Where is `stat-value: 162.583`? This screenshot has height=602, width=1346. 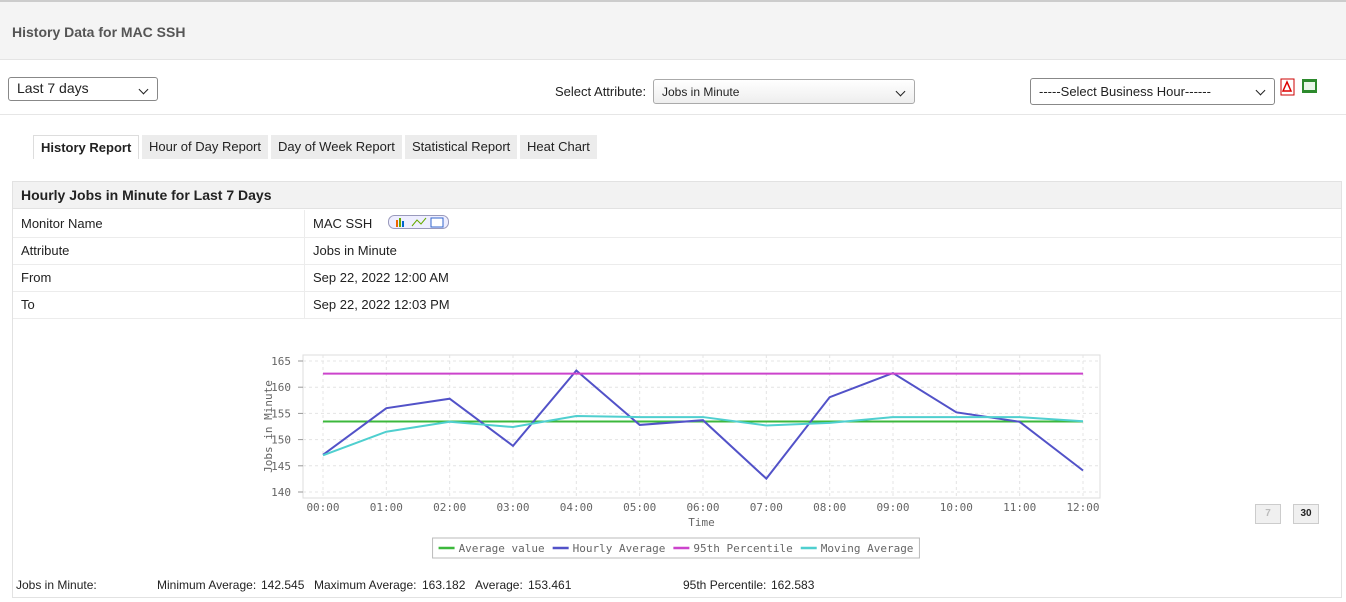
stat-value: 162.583 is located at coordinates (793, 585).